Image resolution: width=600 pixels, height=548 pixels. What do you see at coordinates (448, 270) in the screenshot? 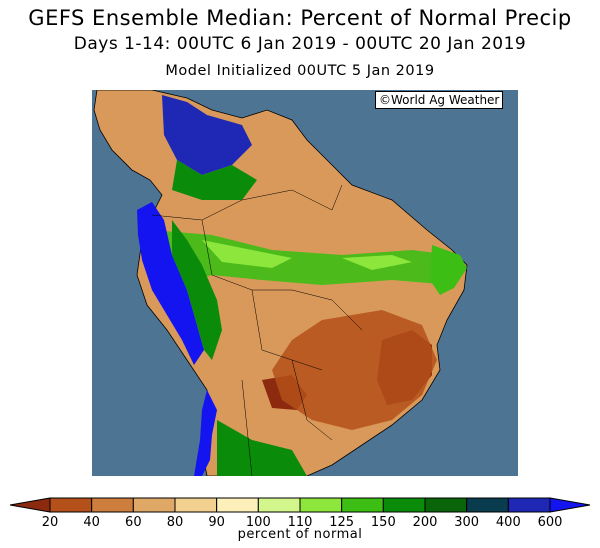
I see `ne-coast-green` at bounding box center [448, 270].